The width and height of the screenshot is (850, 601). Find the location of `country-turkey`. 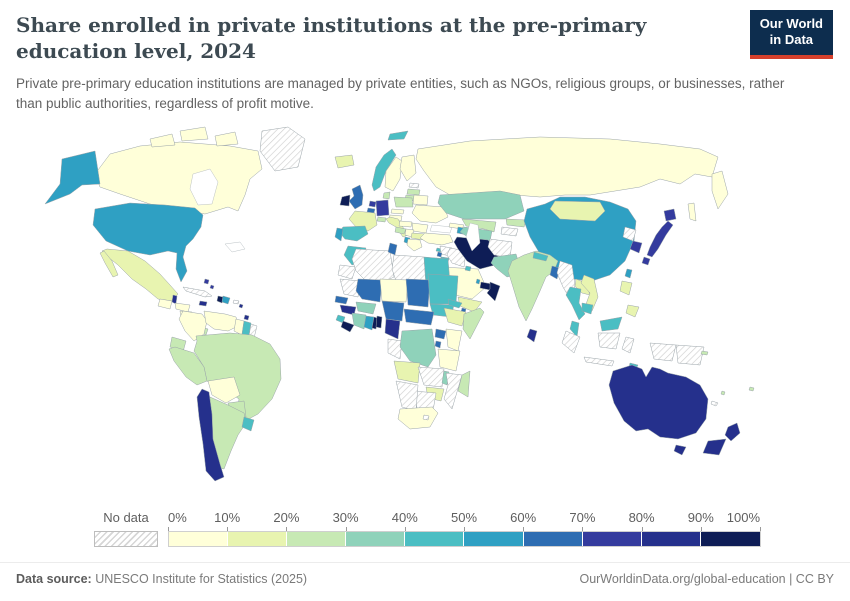

country-turkey is located at coordinates (436, 239).